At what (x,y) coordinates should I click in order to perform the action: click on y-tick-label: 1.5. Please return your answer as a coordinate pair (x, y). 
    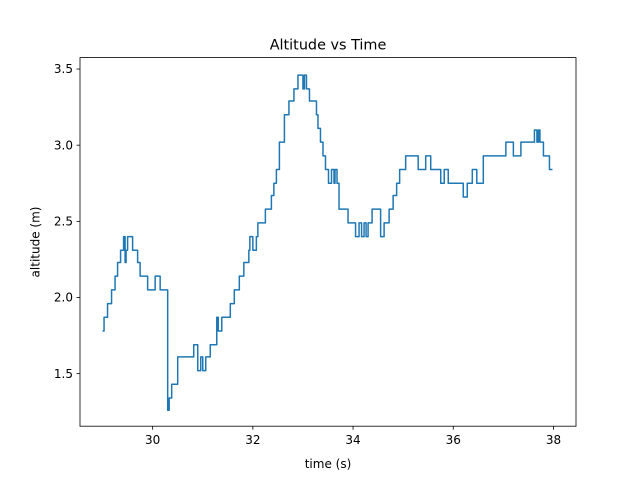
    Looking at the image, I should click on (63, 374).